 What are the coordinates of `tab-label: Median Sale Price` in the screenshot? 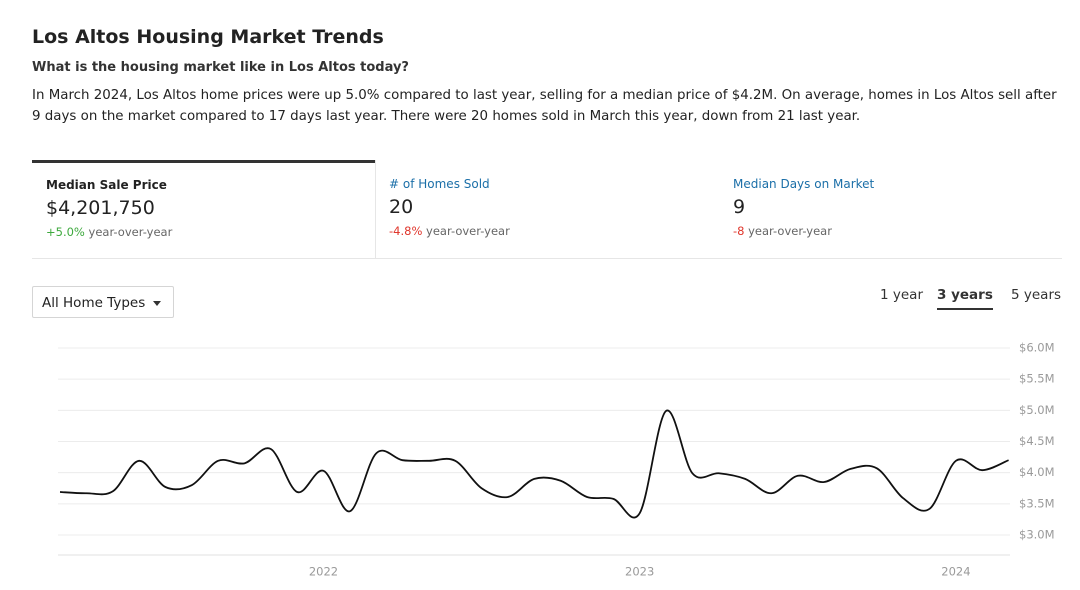 It's located at (106, 185).